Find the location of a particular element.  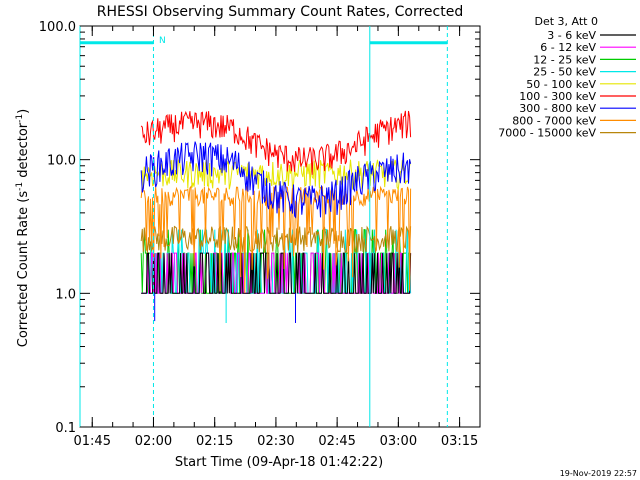

series-line-7000-15000-kev is located at coordinates (276, 239).